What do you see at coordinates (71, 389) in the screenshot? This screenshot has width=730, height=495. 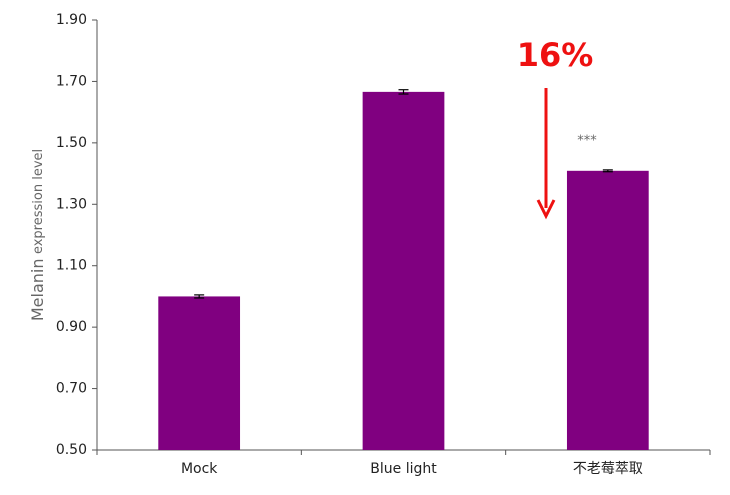 I see `y-tick-label: 0.70` at bounding box center [71, 389].